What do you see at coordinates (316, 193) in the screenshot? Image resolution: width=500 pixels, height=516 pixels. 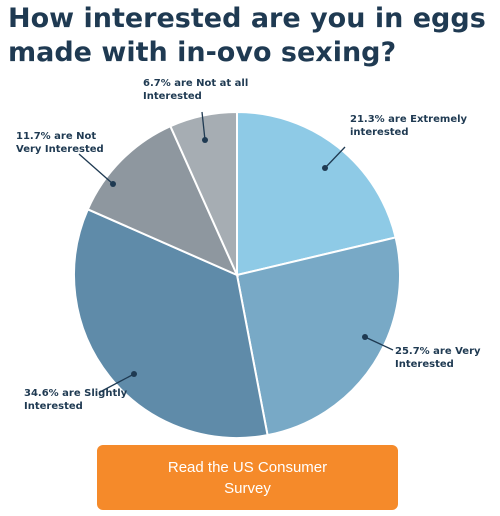 I see `pie-slice-extremely-interested` at bounding box center [316, 193].